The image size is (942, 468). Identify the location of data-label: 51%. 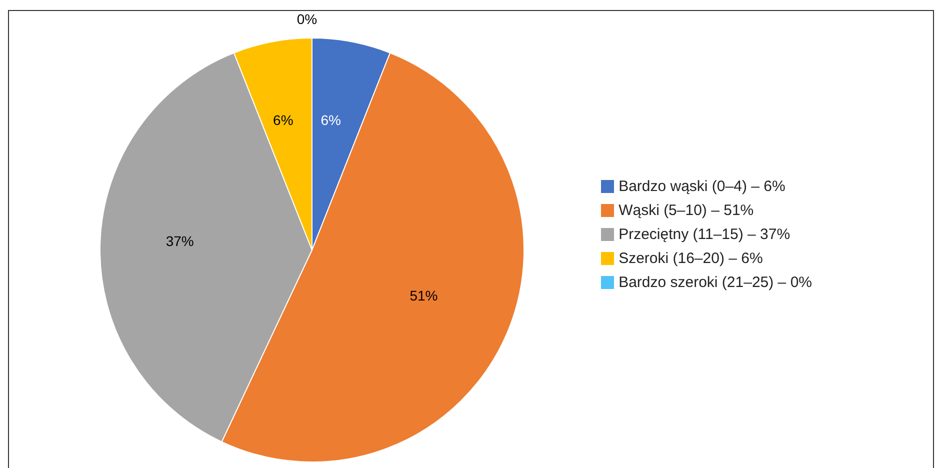
(424, 296).